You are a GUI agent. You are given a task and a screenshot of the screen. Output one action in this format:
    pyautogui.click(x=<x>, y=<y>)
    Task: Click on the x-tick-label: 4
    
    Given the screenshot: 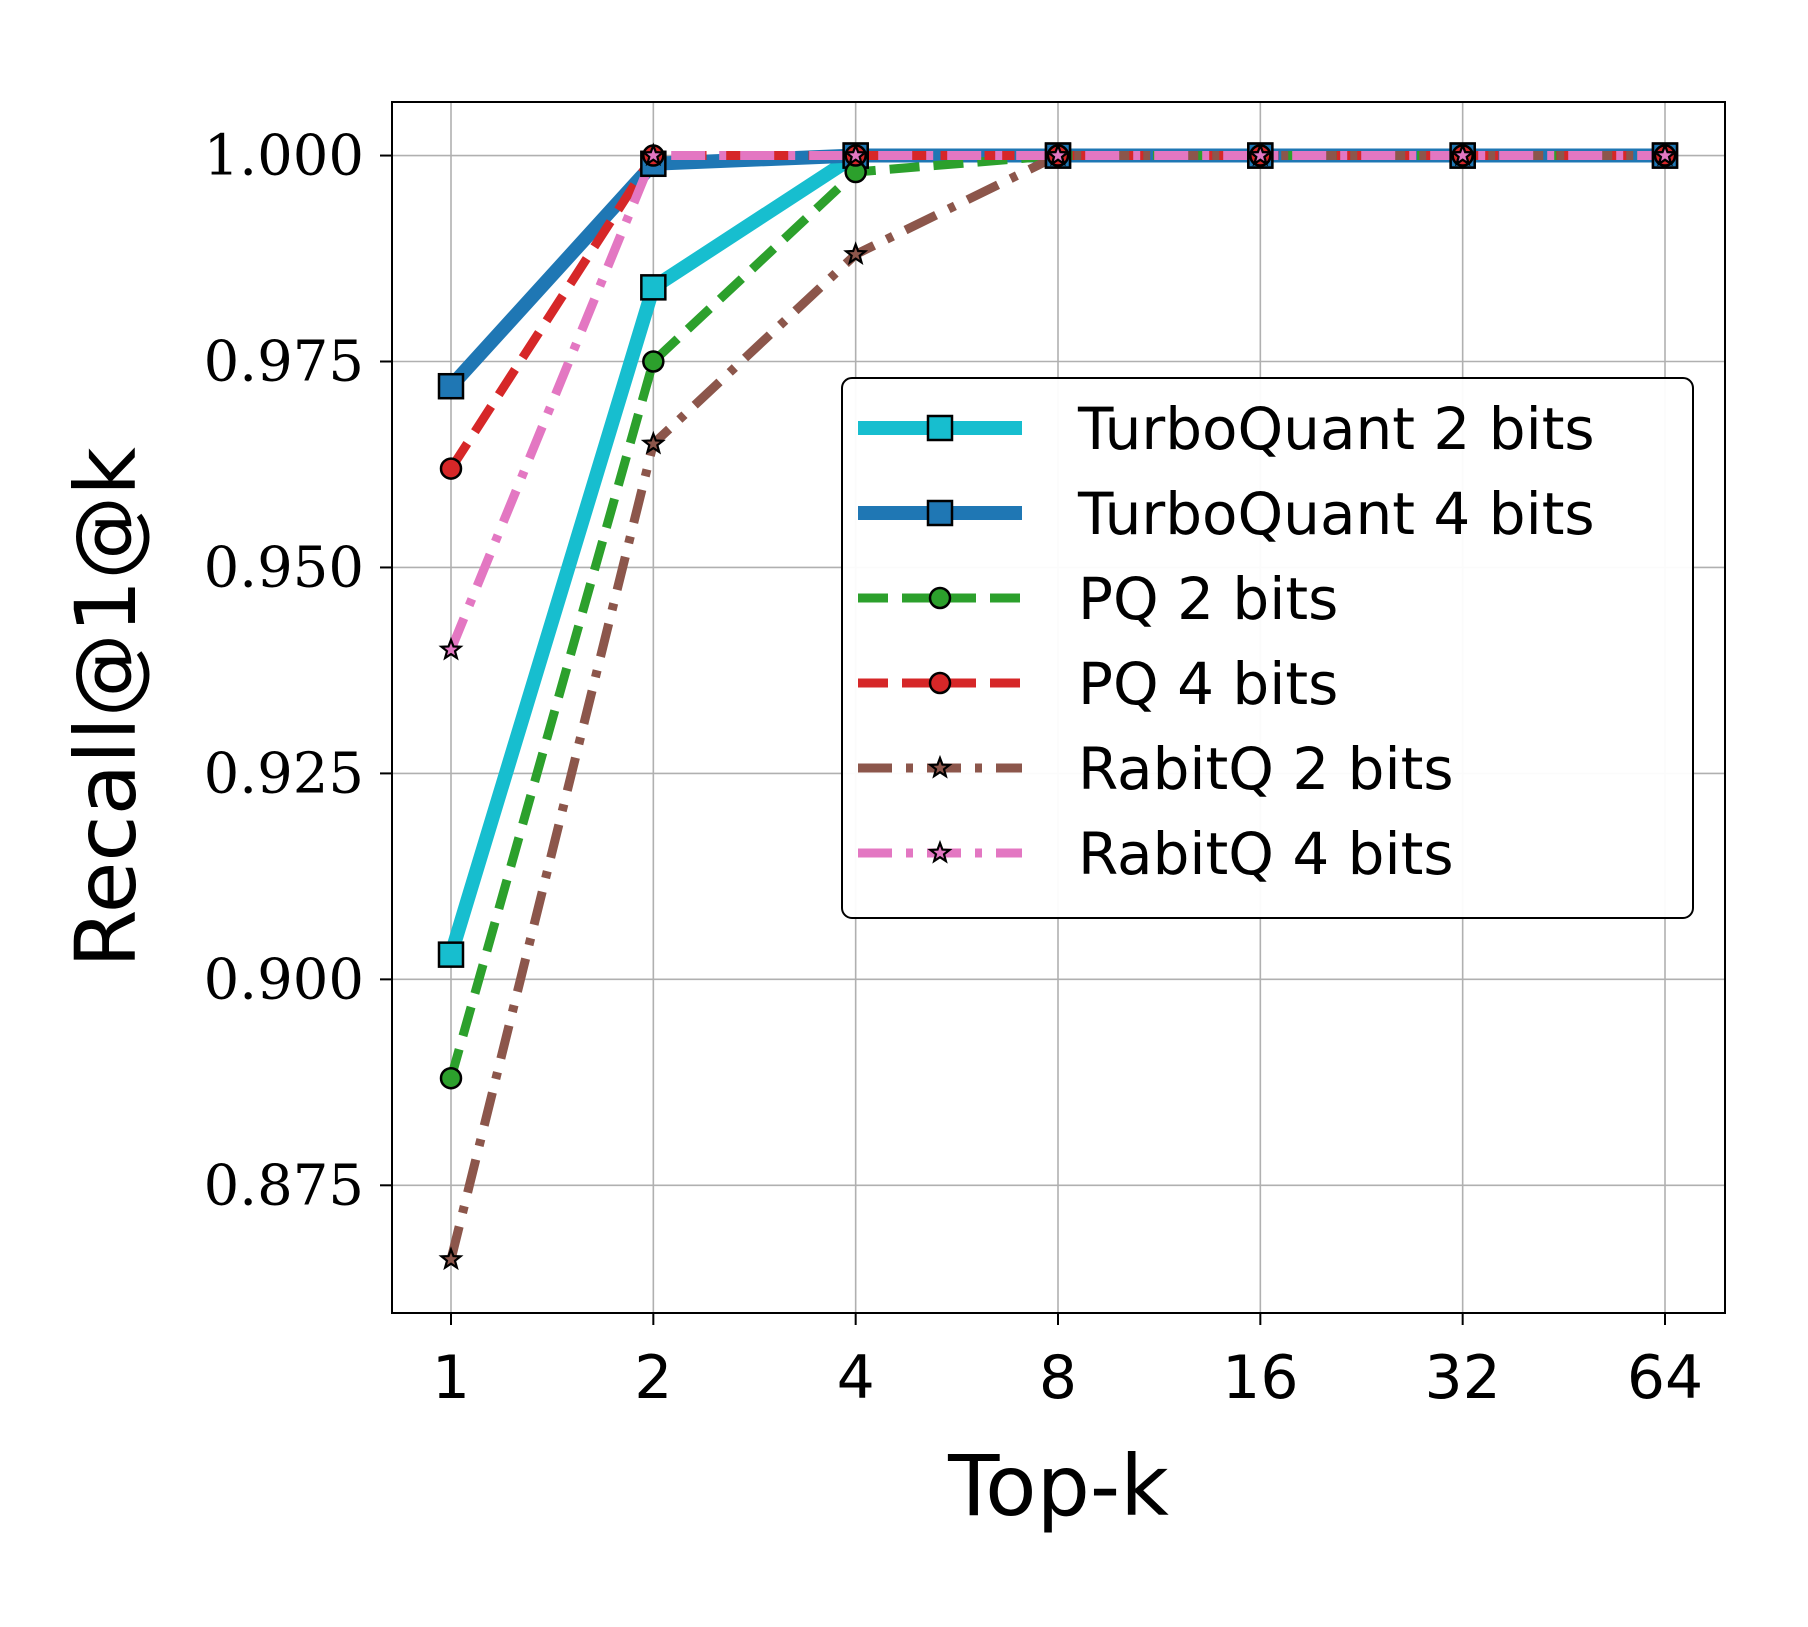 What is the action you would take?
    pyautogui.click(x=856, y=1378)
    